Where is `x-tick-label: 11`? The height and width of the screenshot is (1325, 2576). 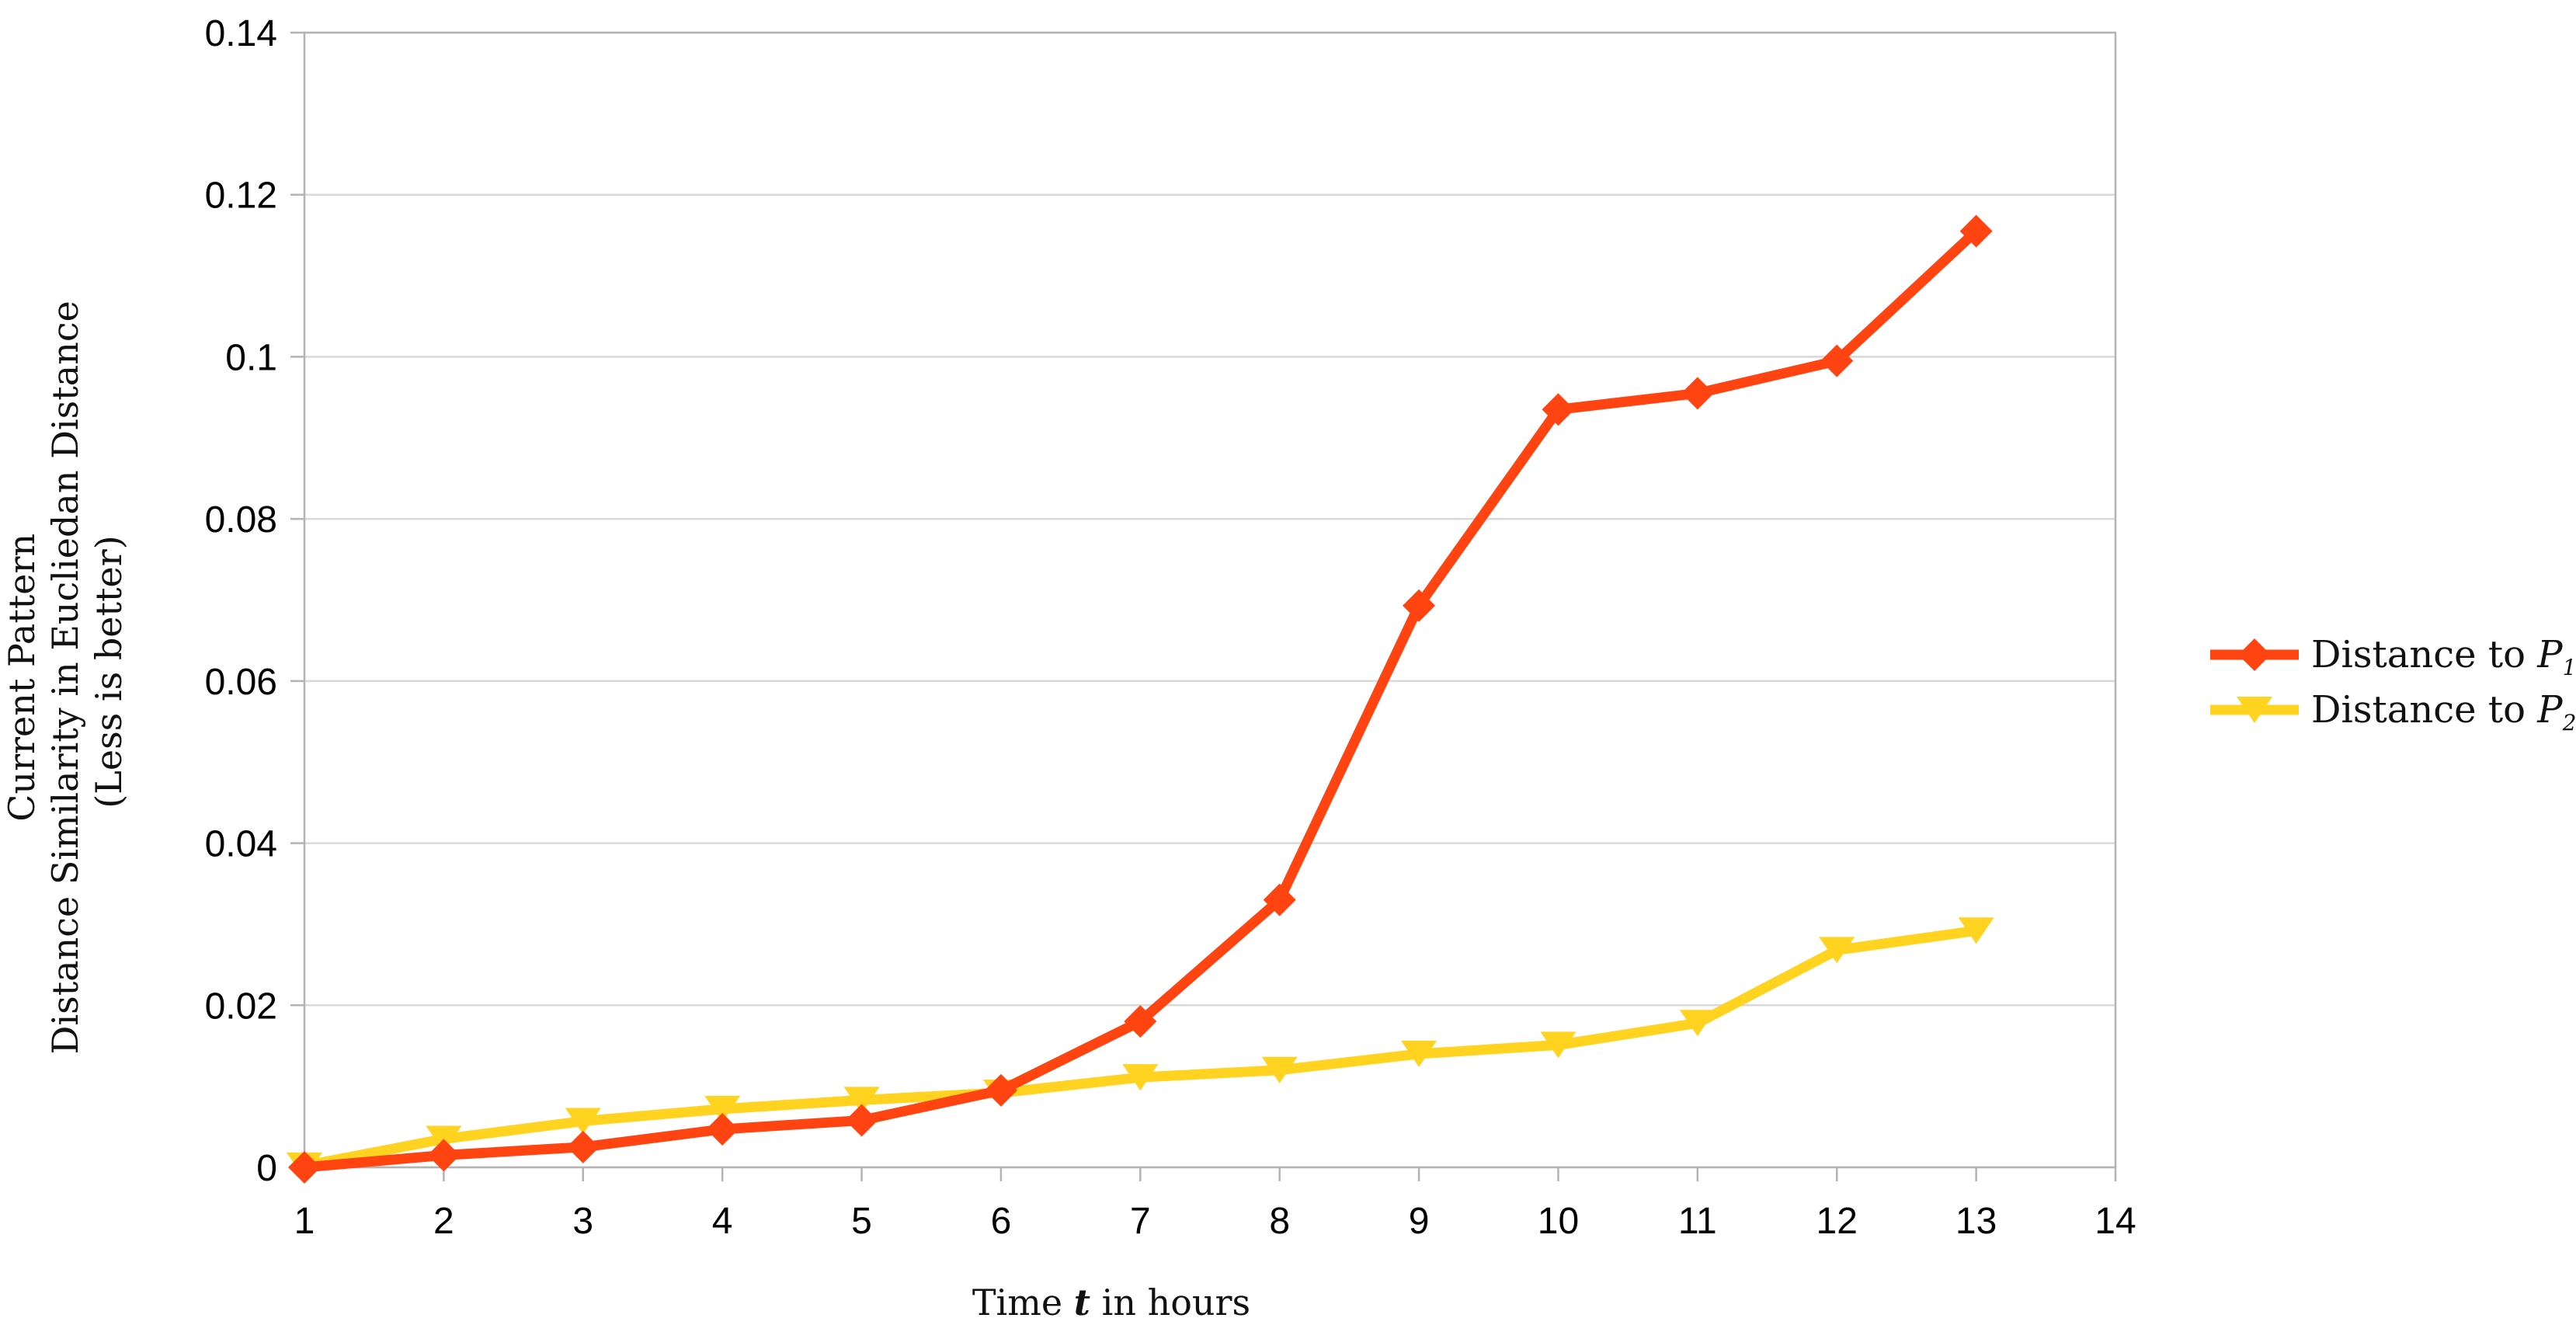
x-tick-label: 11 is located at coordinates (1697, 1221).